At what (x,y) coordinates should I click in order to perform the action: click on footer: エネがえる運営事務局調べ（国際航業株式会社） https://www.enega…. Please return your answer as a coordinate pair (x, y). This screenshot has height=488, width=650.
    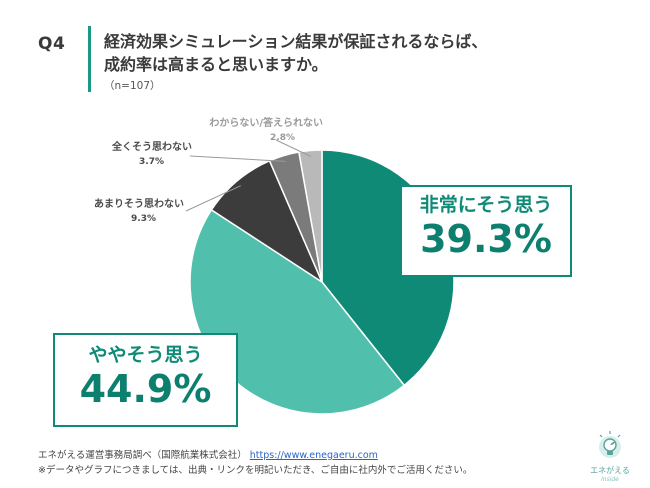
    Looking at the image, I should click on (255, 463).